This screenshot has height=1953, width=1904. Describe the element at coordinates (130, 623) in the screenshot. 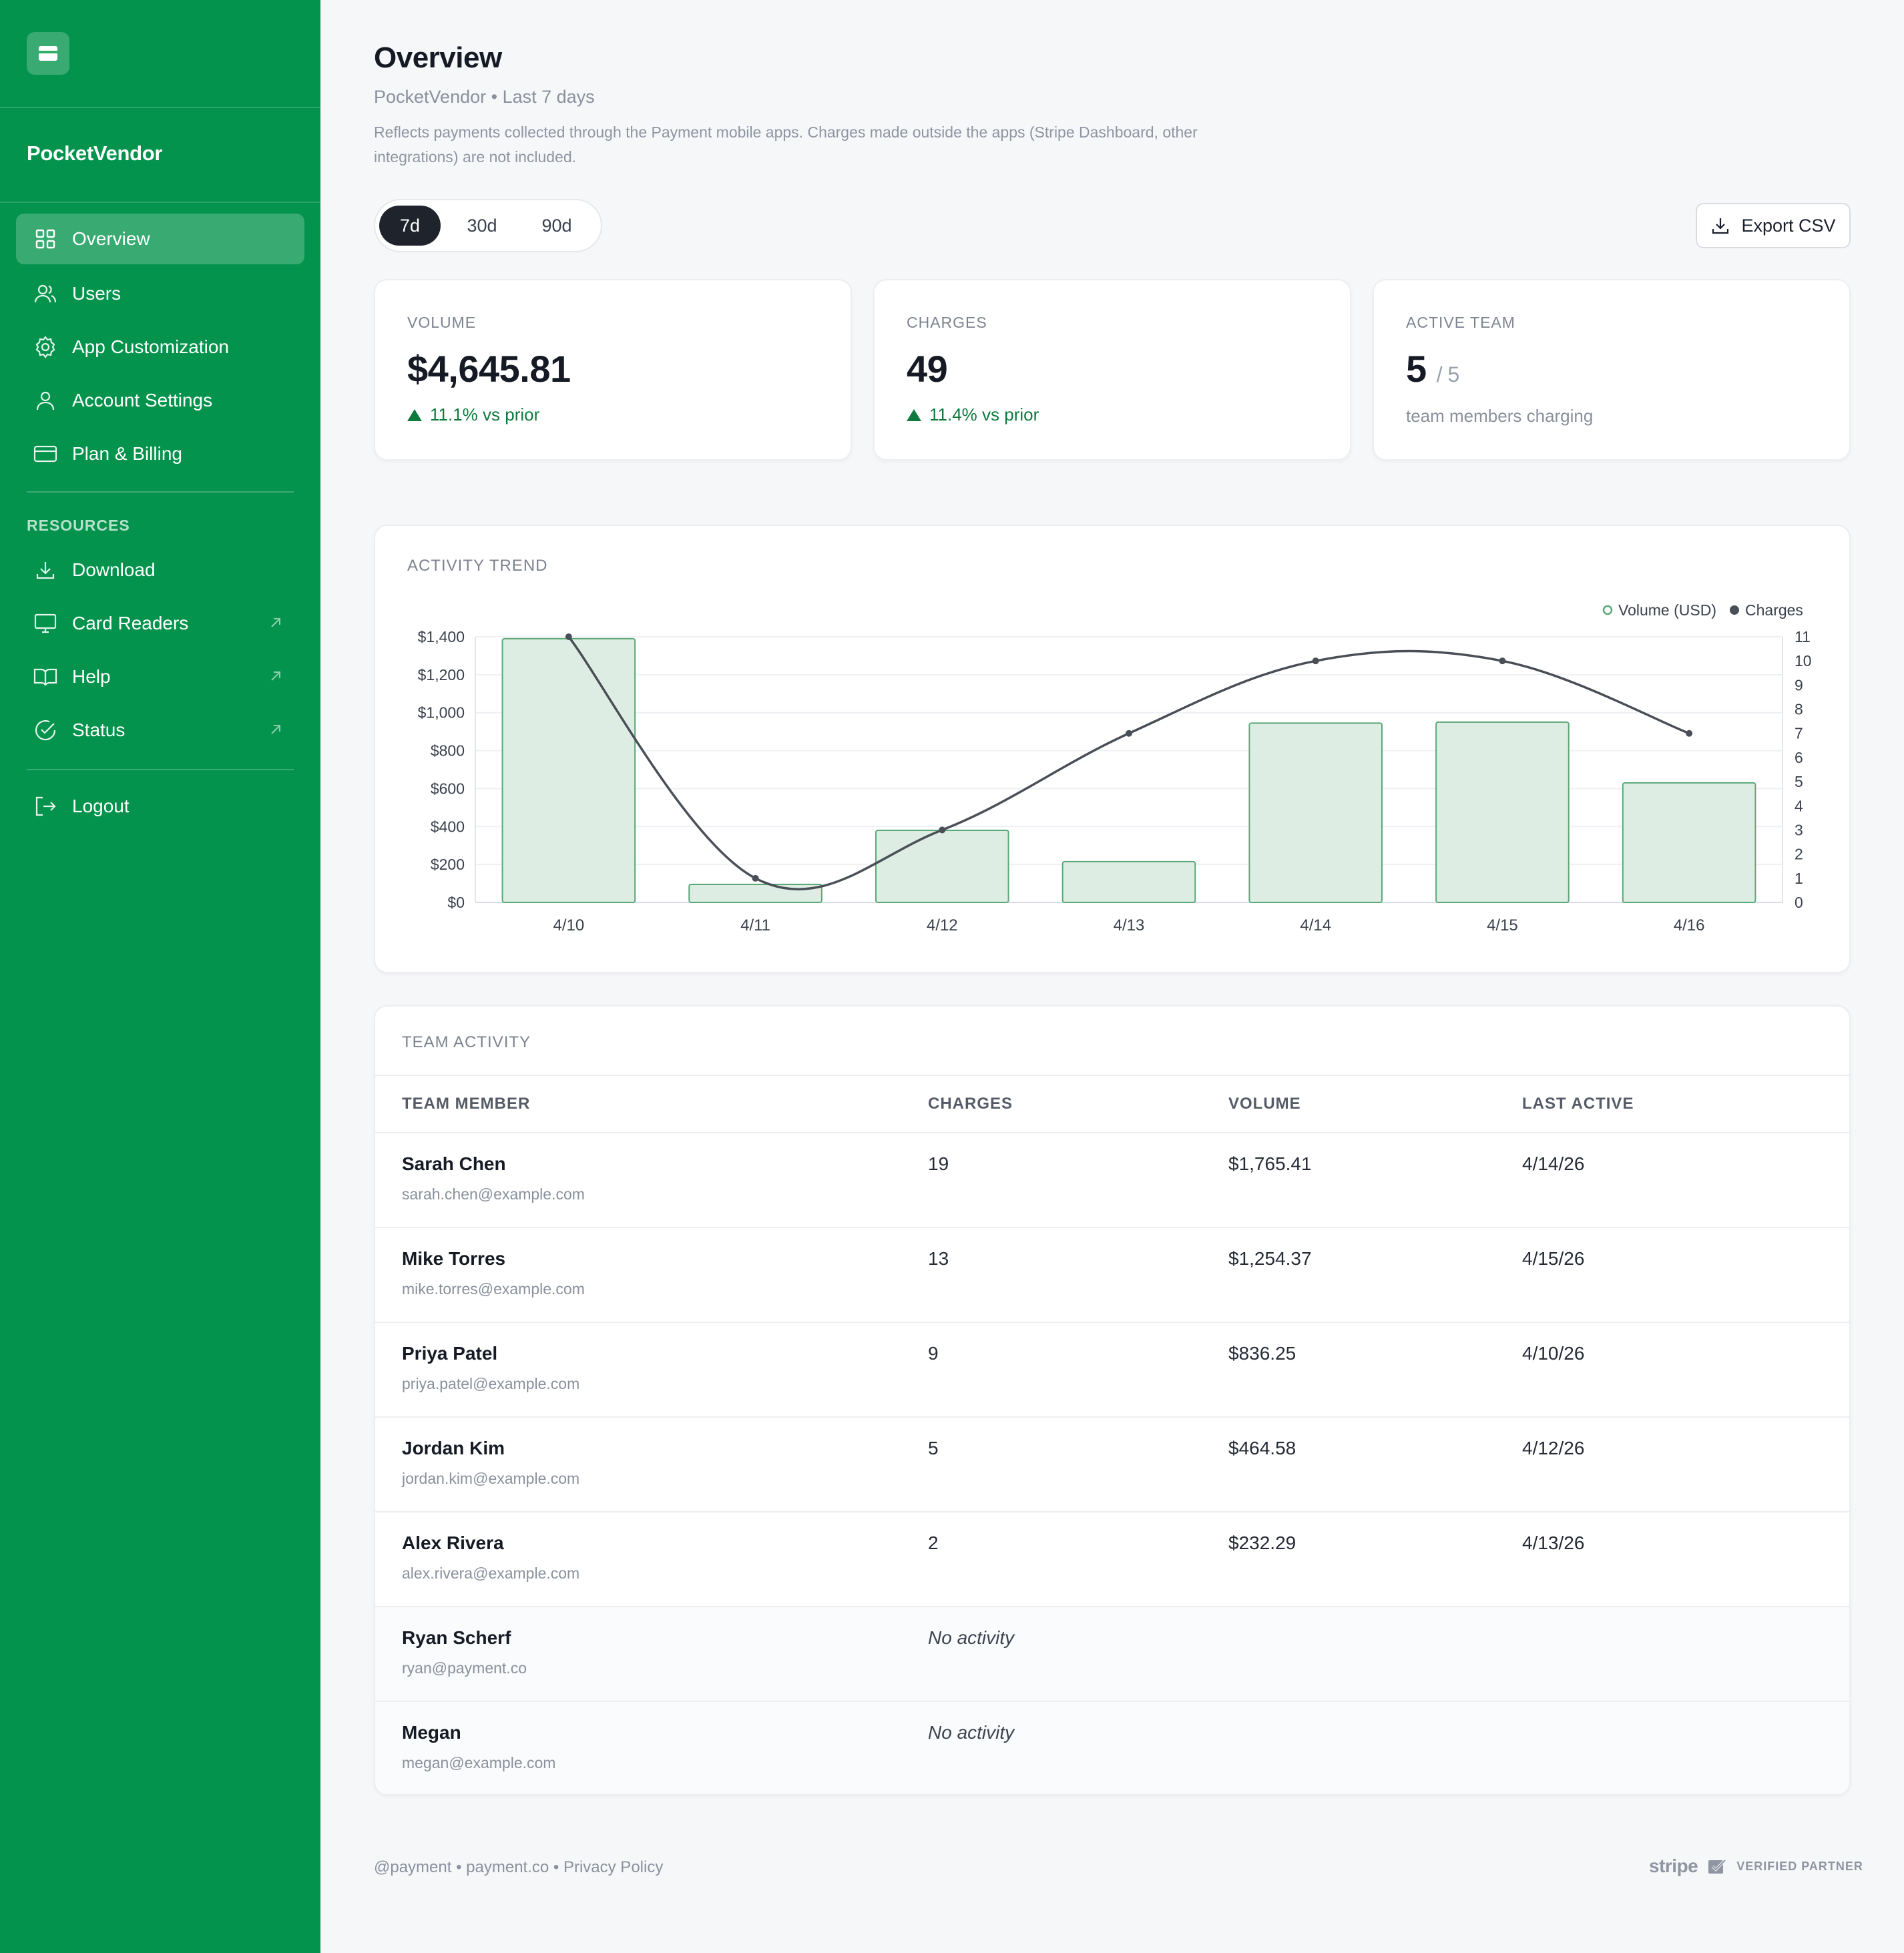

I see `sidebar-item-label: Card Readers` at that location.